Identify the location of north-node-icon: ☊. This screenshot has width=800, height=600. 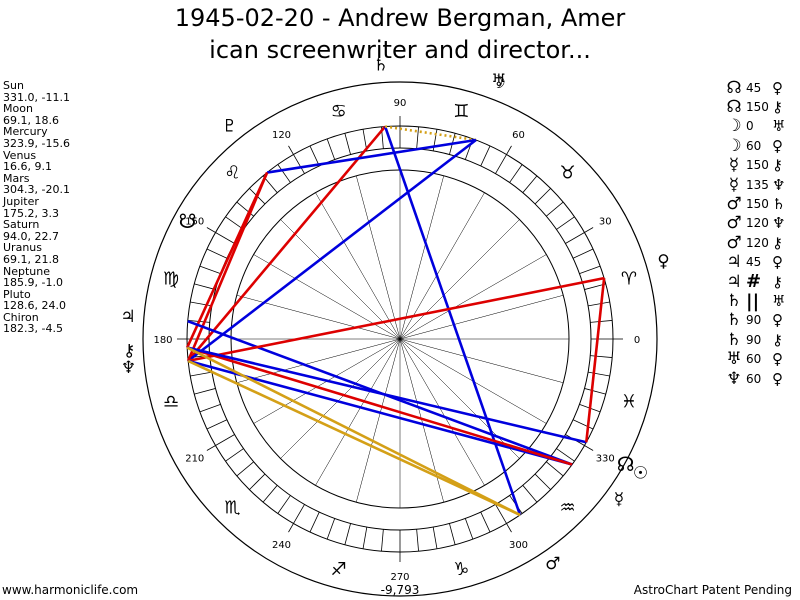
(626, 464).